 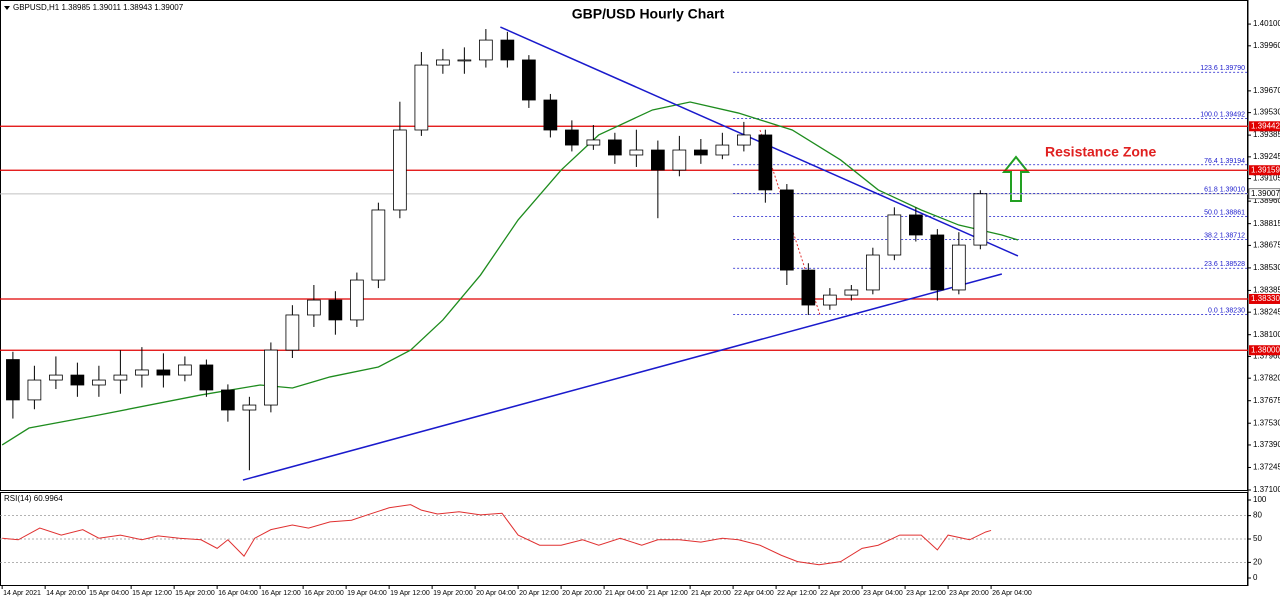 I want to click on x-tick-label: 22 Apr 20:00, so click(x=840, y=593).